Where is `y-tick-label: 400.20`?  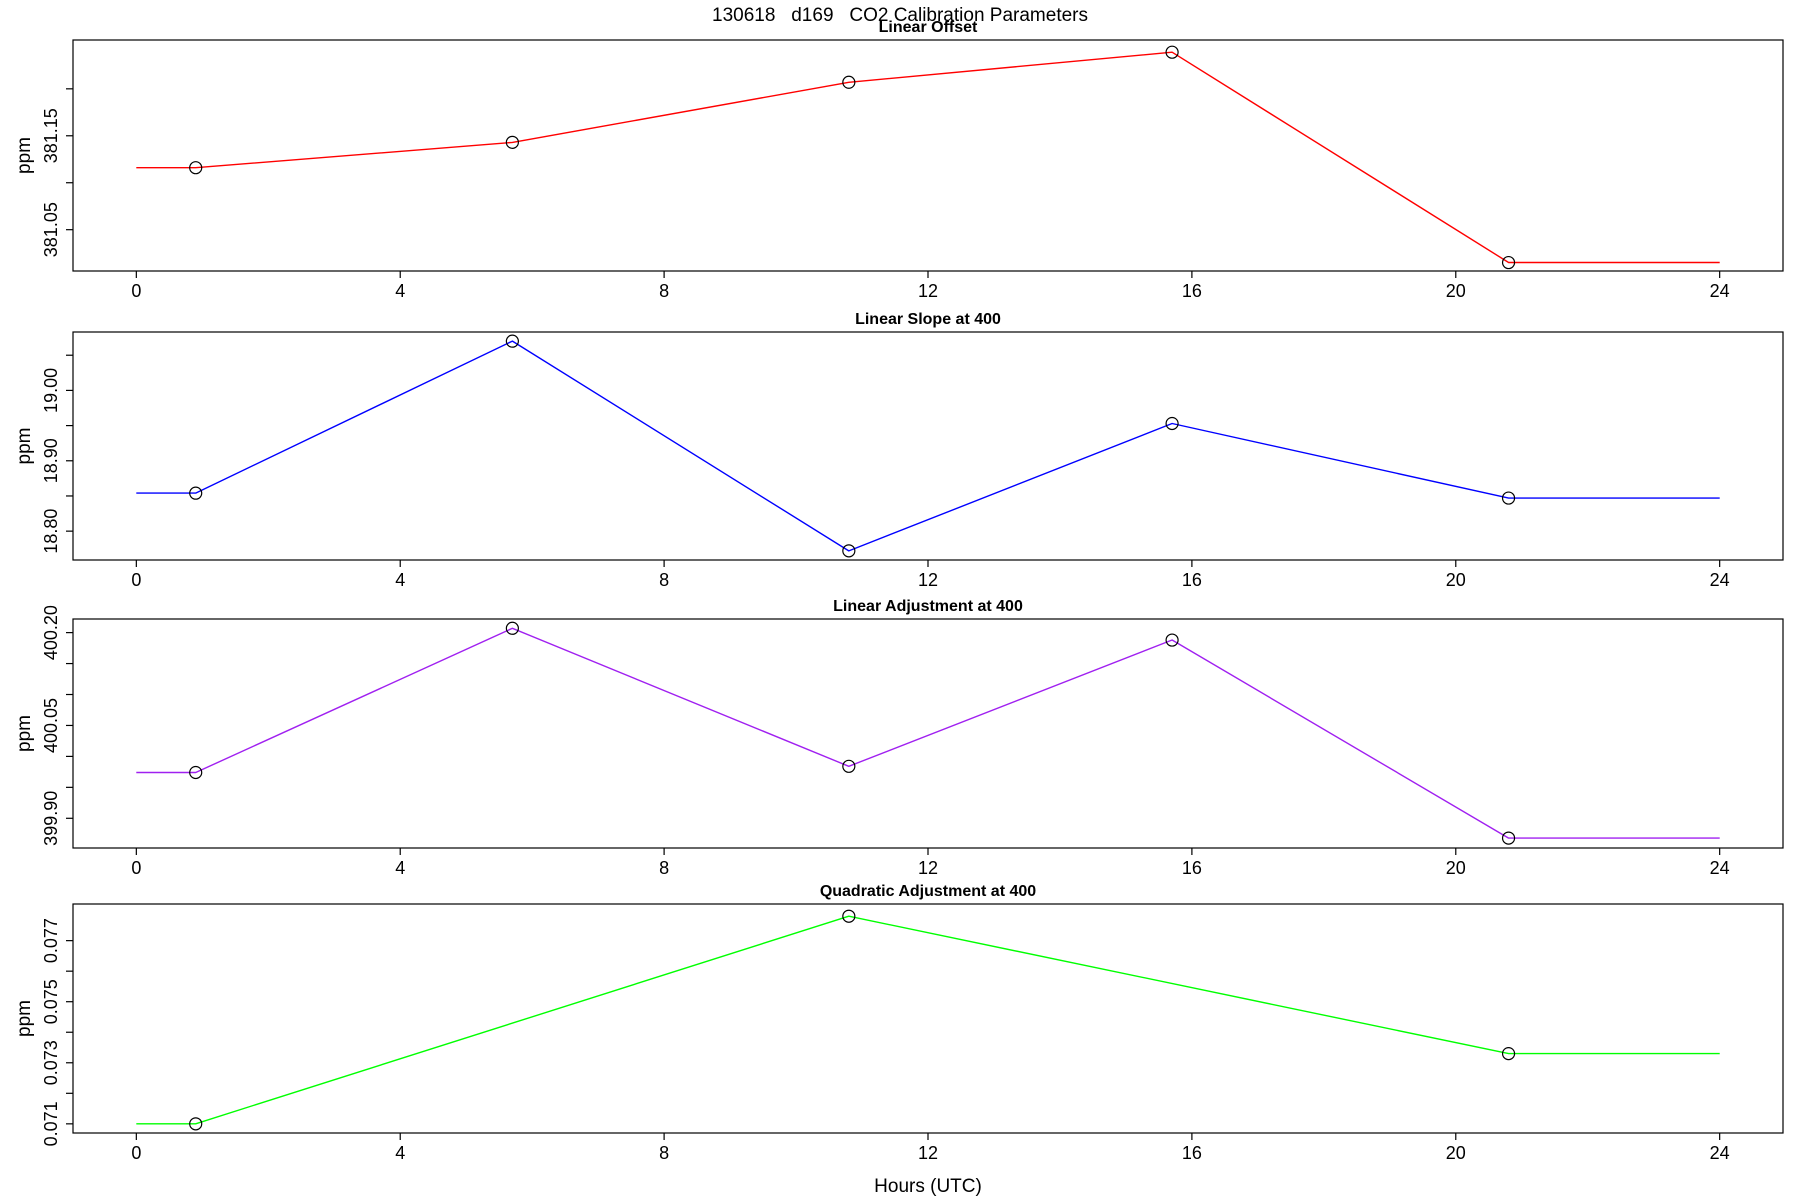 y-tick-label: 400.20 is located at coordinates (51, 632).